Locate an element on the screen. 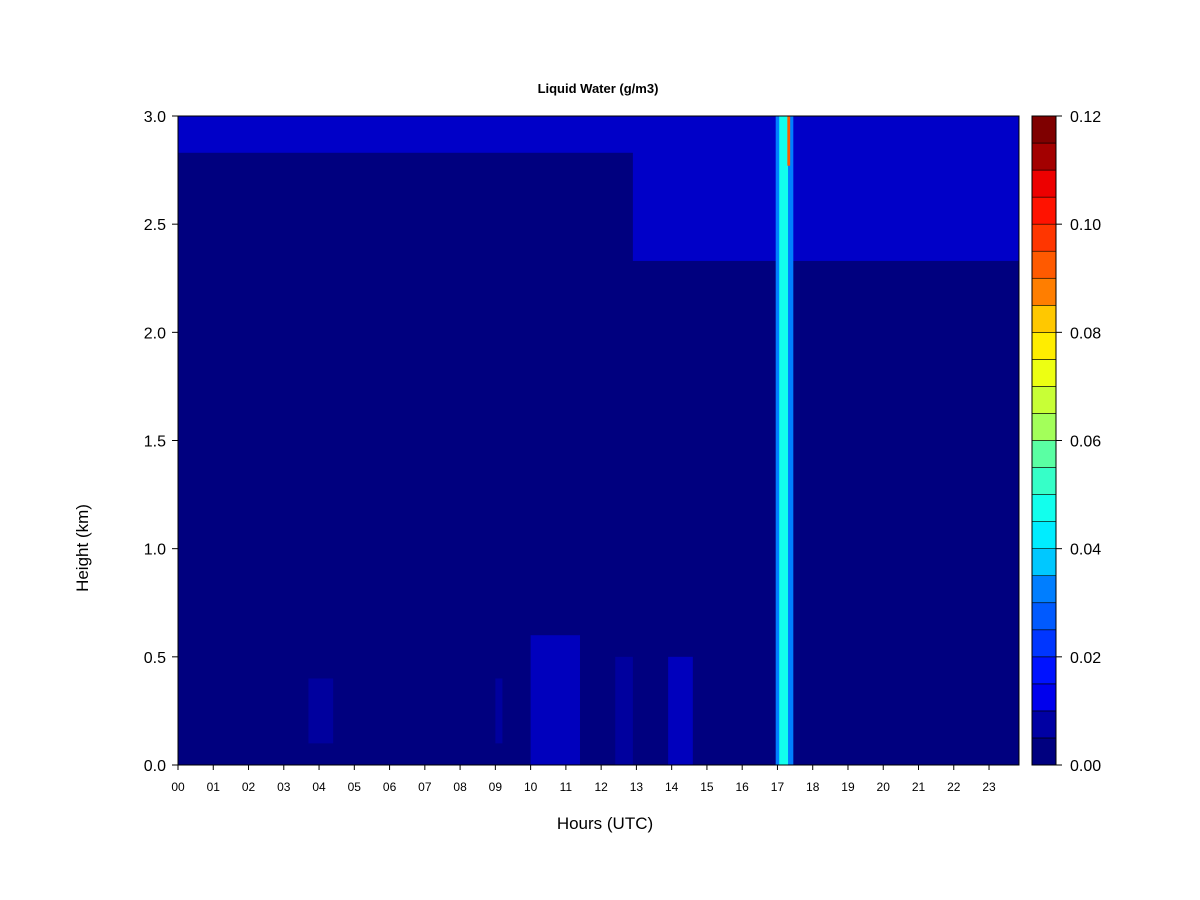 The width and height of the screenshot is (1200, 900). x-tick-label-21: 21 is located at coordinates (919, 787).